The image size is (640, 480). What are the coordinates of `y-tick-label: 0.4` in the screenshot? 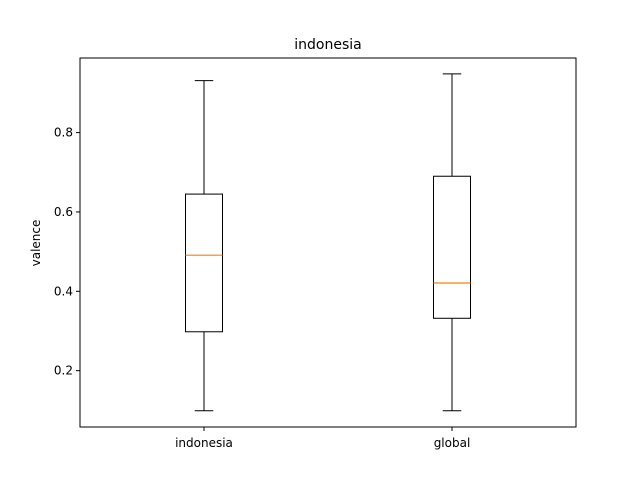 It's located at (63, 291).